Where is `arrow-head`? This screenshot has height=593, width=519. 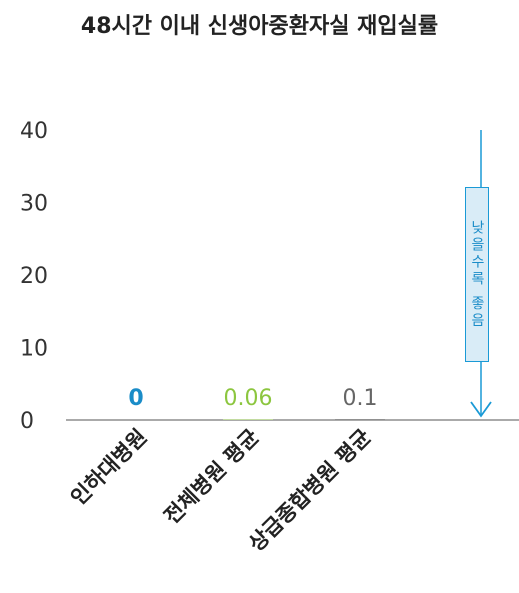
arrow-head is located at coordinates (481, 409).